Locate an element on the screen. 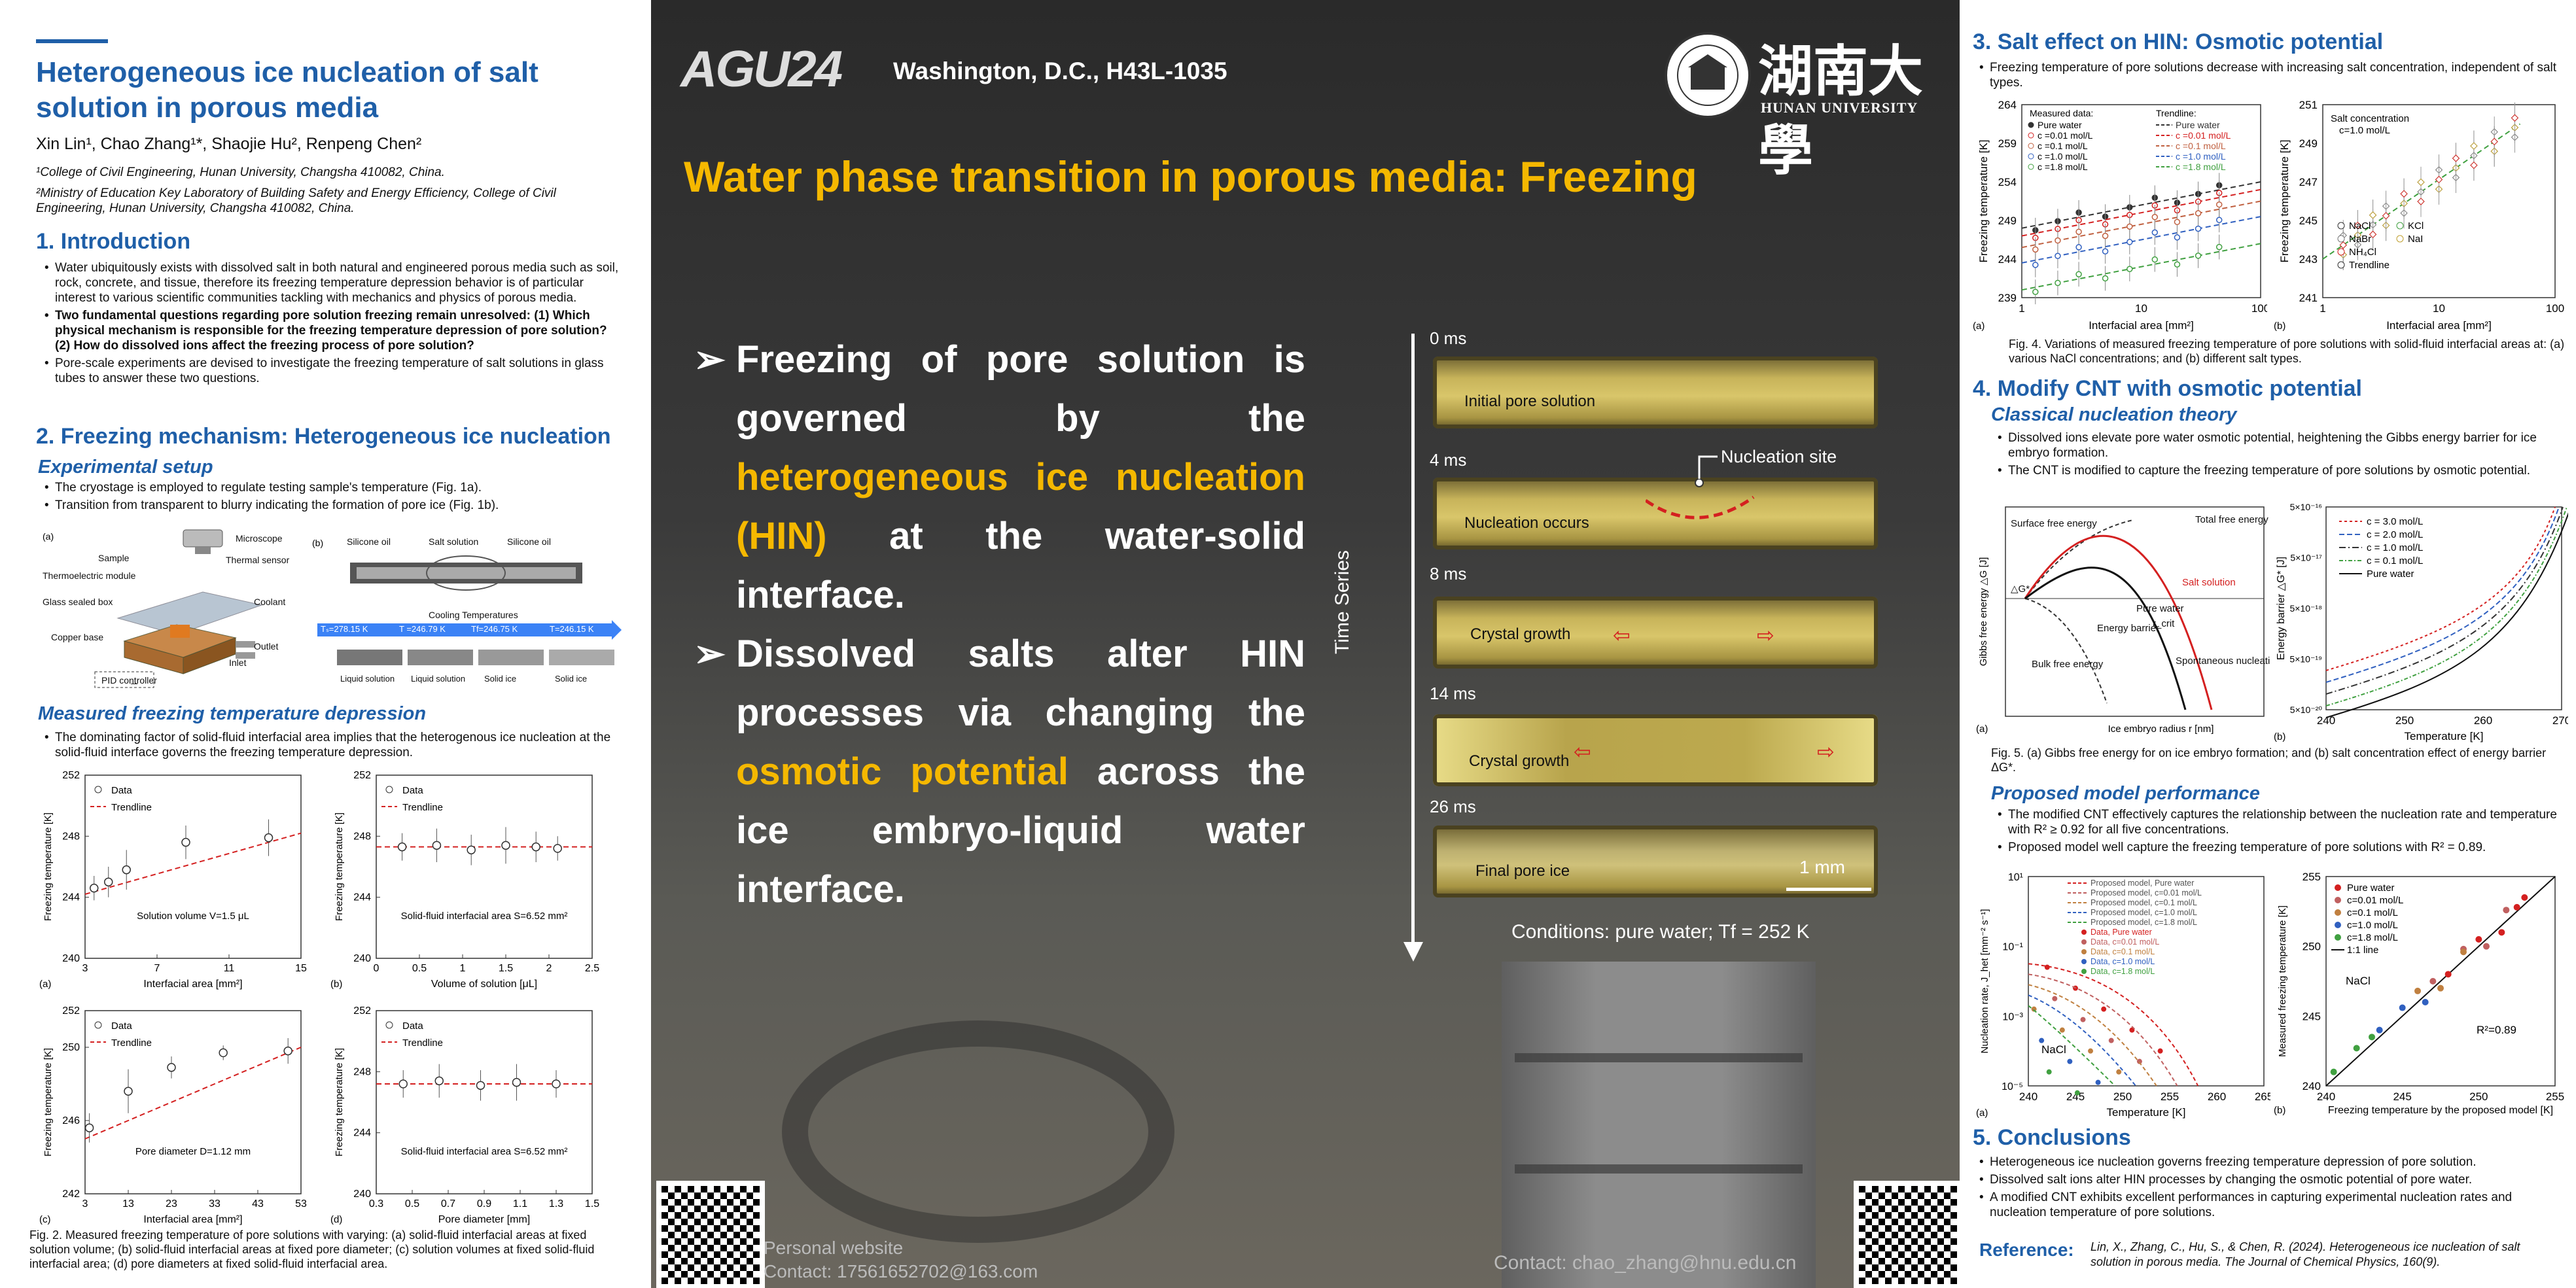 This screenshot has height=1288, width=2576. time-series-label: Time Series is located at coordinates (1343, 602).